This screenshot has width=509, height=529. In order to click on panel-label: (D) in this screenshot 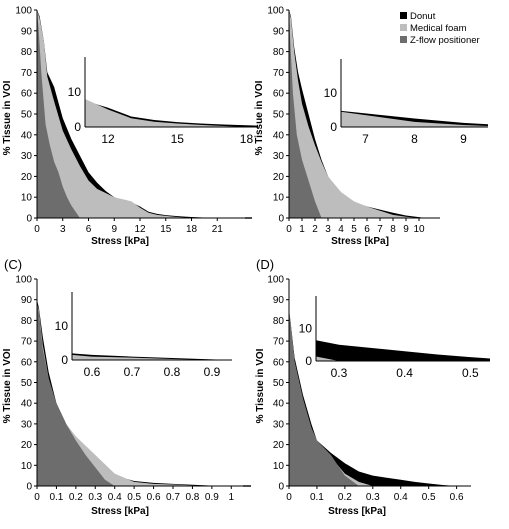, I will do `click(265, 264)`.